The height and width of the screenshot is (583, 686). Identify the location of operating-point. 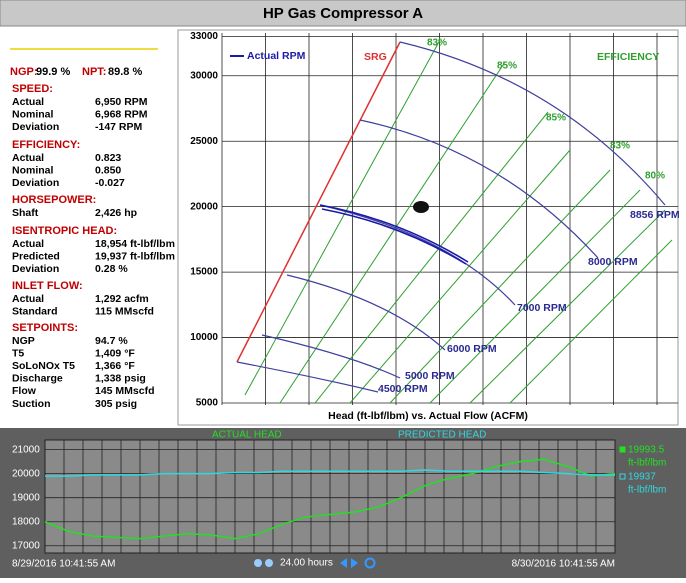
(421, 207).